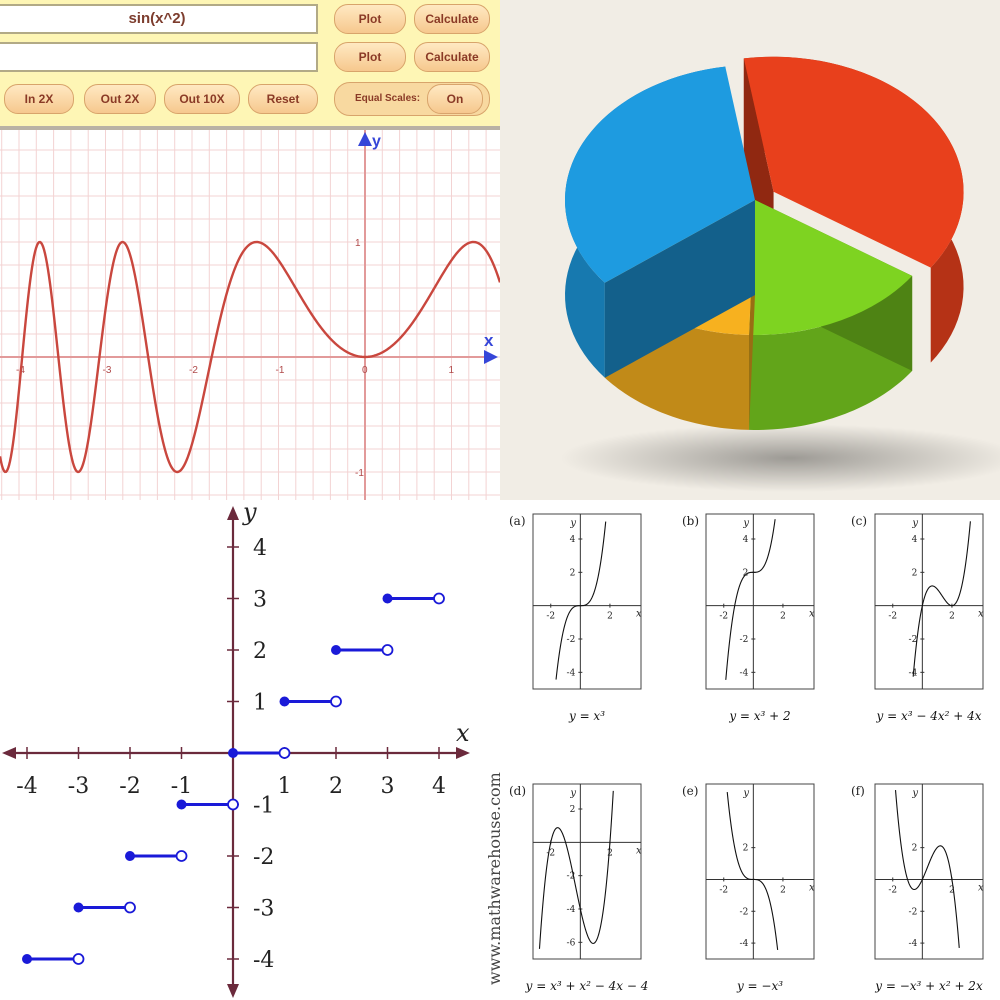 This screenshot has height=1000, width=1000. I want to click on equal-scales-toggle: On, so click(455, 99).